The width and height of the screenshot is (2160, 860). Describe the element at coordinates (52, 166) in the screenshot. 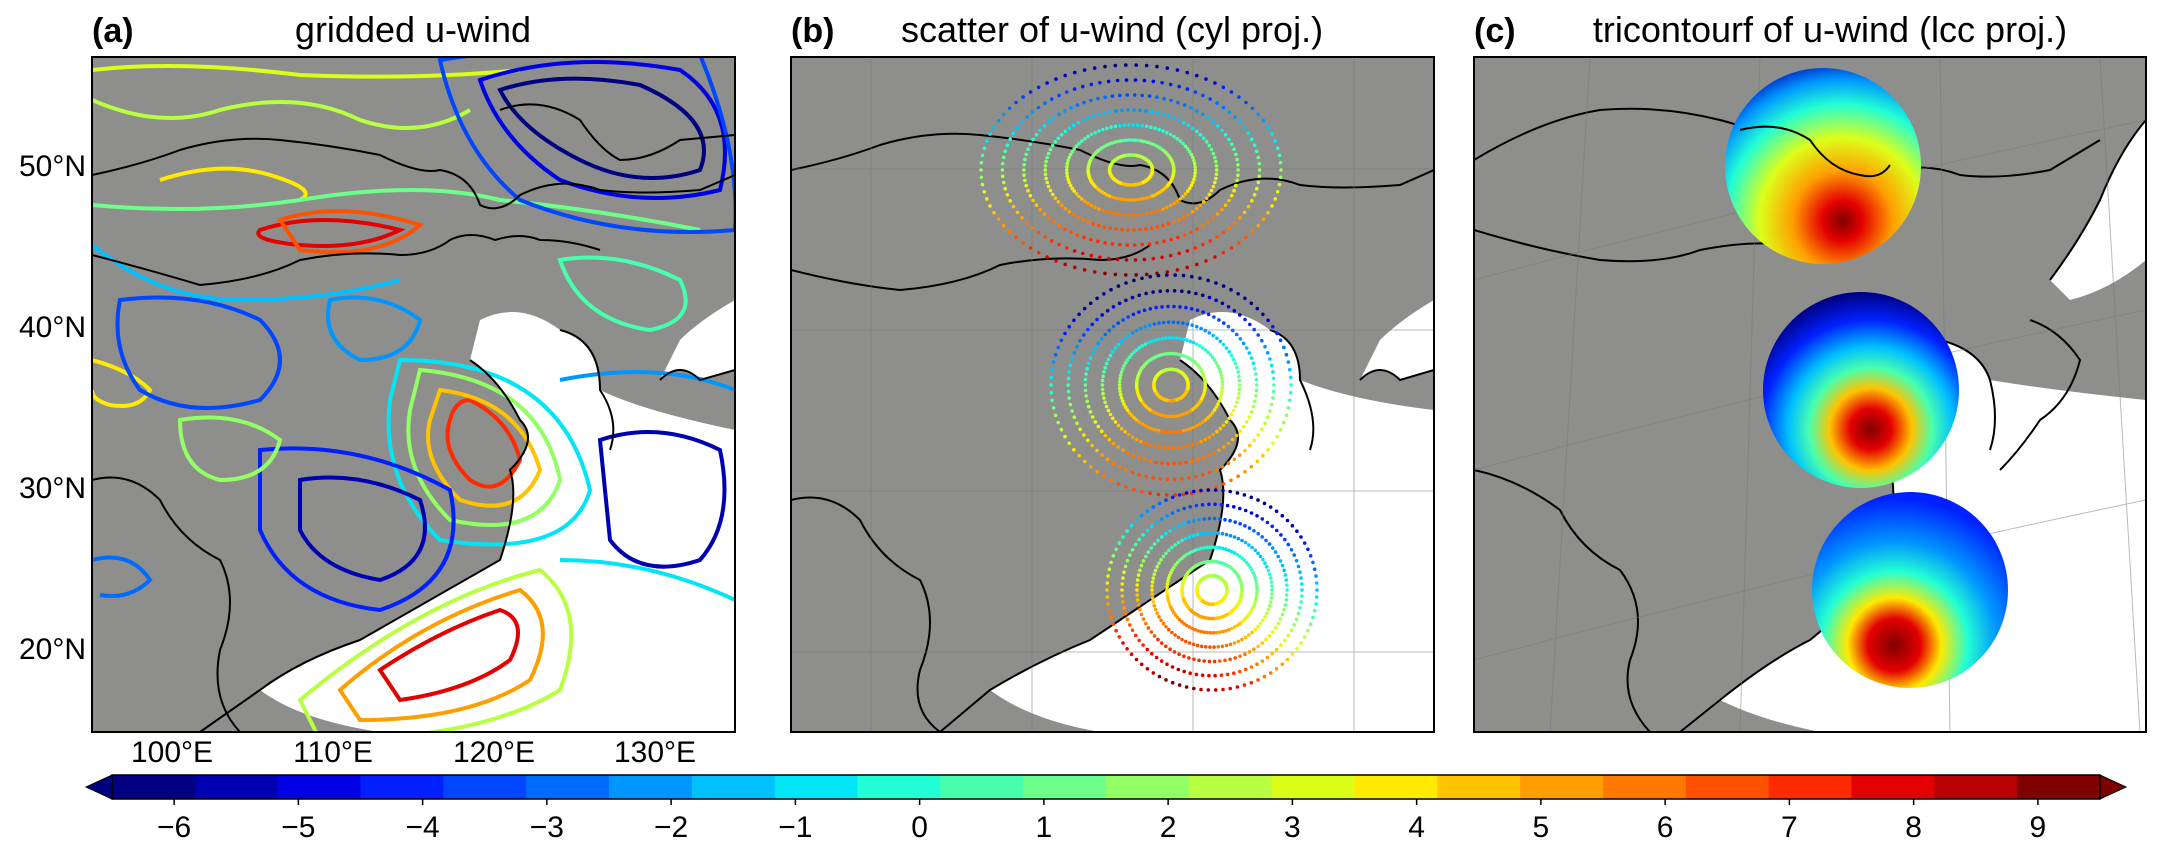

I see `lat-tick-50n: 50°N` at that location.